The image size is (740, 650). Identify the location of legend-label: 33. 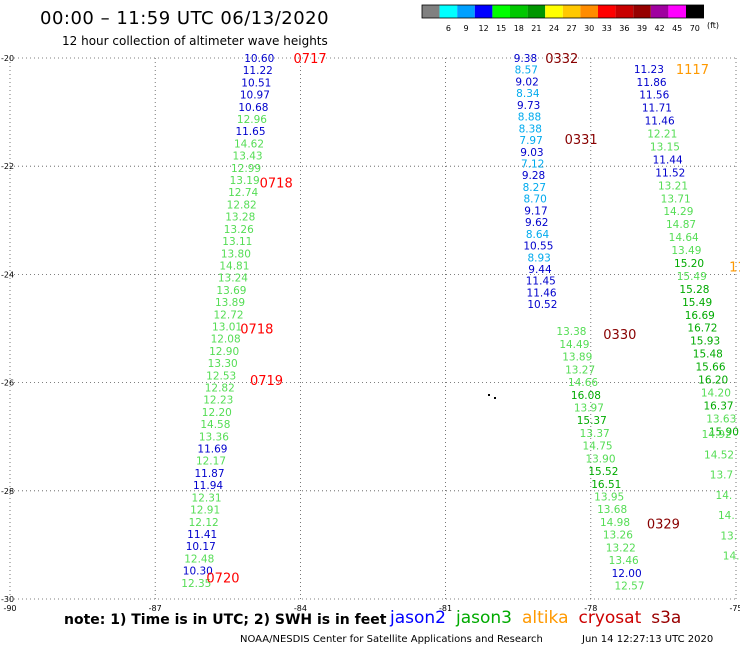
(607, 28).